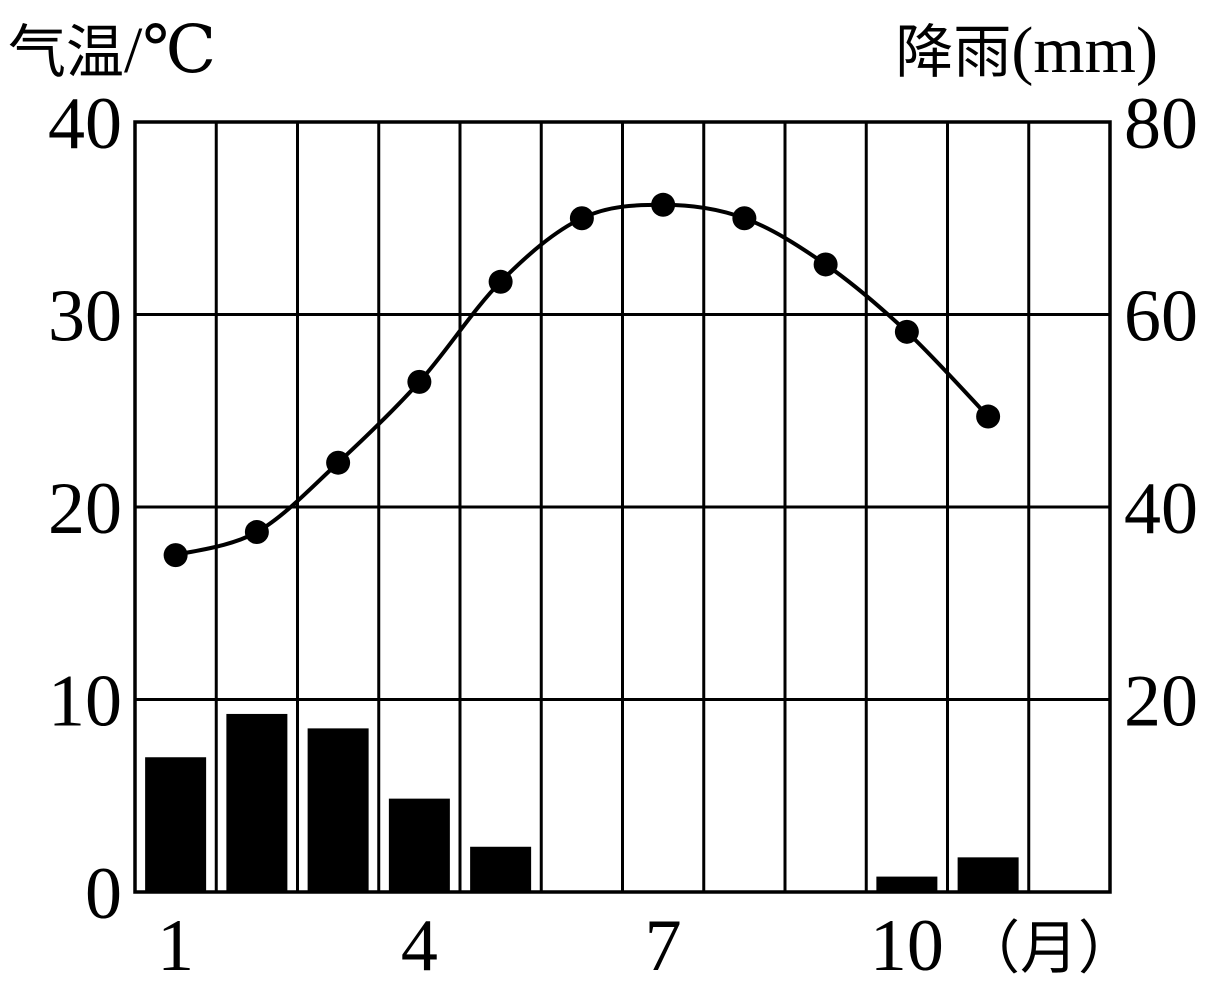  What do you see at coordinates (1026, 50) in the screenshot?
I see `right-axis-title: 降雨(mm)` at bounding box center [1026, 50].